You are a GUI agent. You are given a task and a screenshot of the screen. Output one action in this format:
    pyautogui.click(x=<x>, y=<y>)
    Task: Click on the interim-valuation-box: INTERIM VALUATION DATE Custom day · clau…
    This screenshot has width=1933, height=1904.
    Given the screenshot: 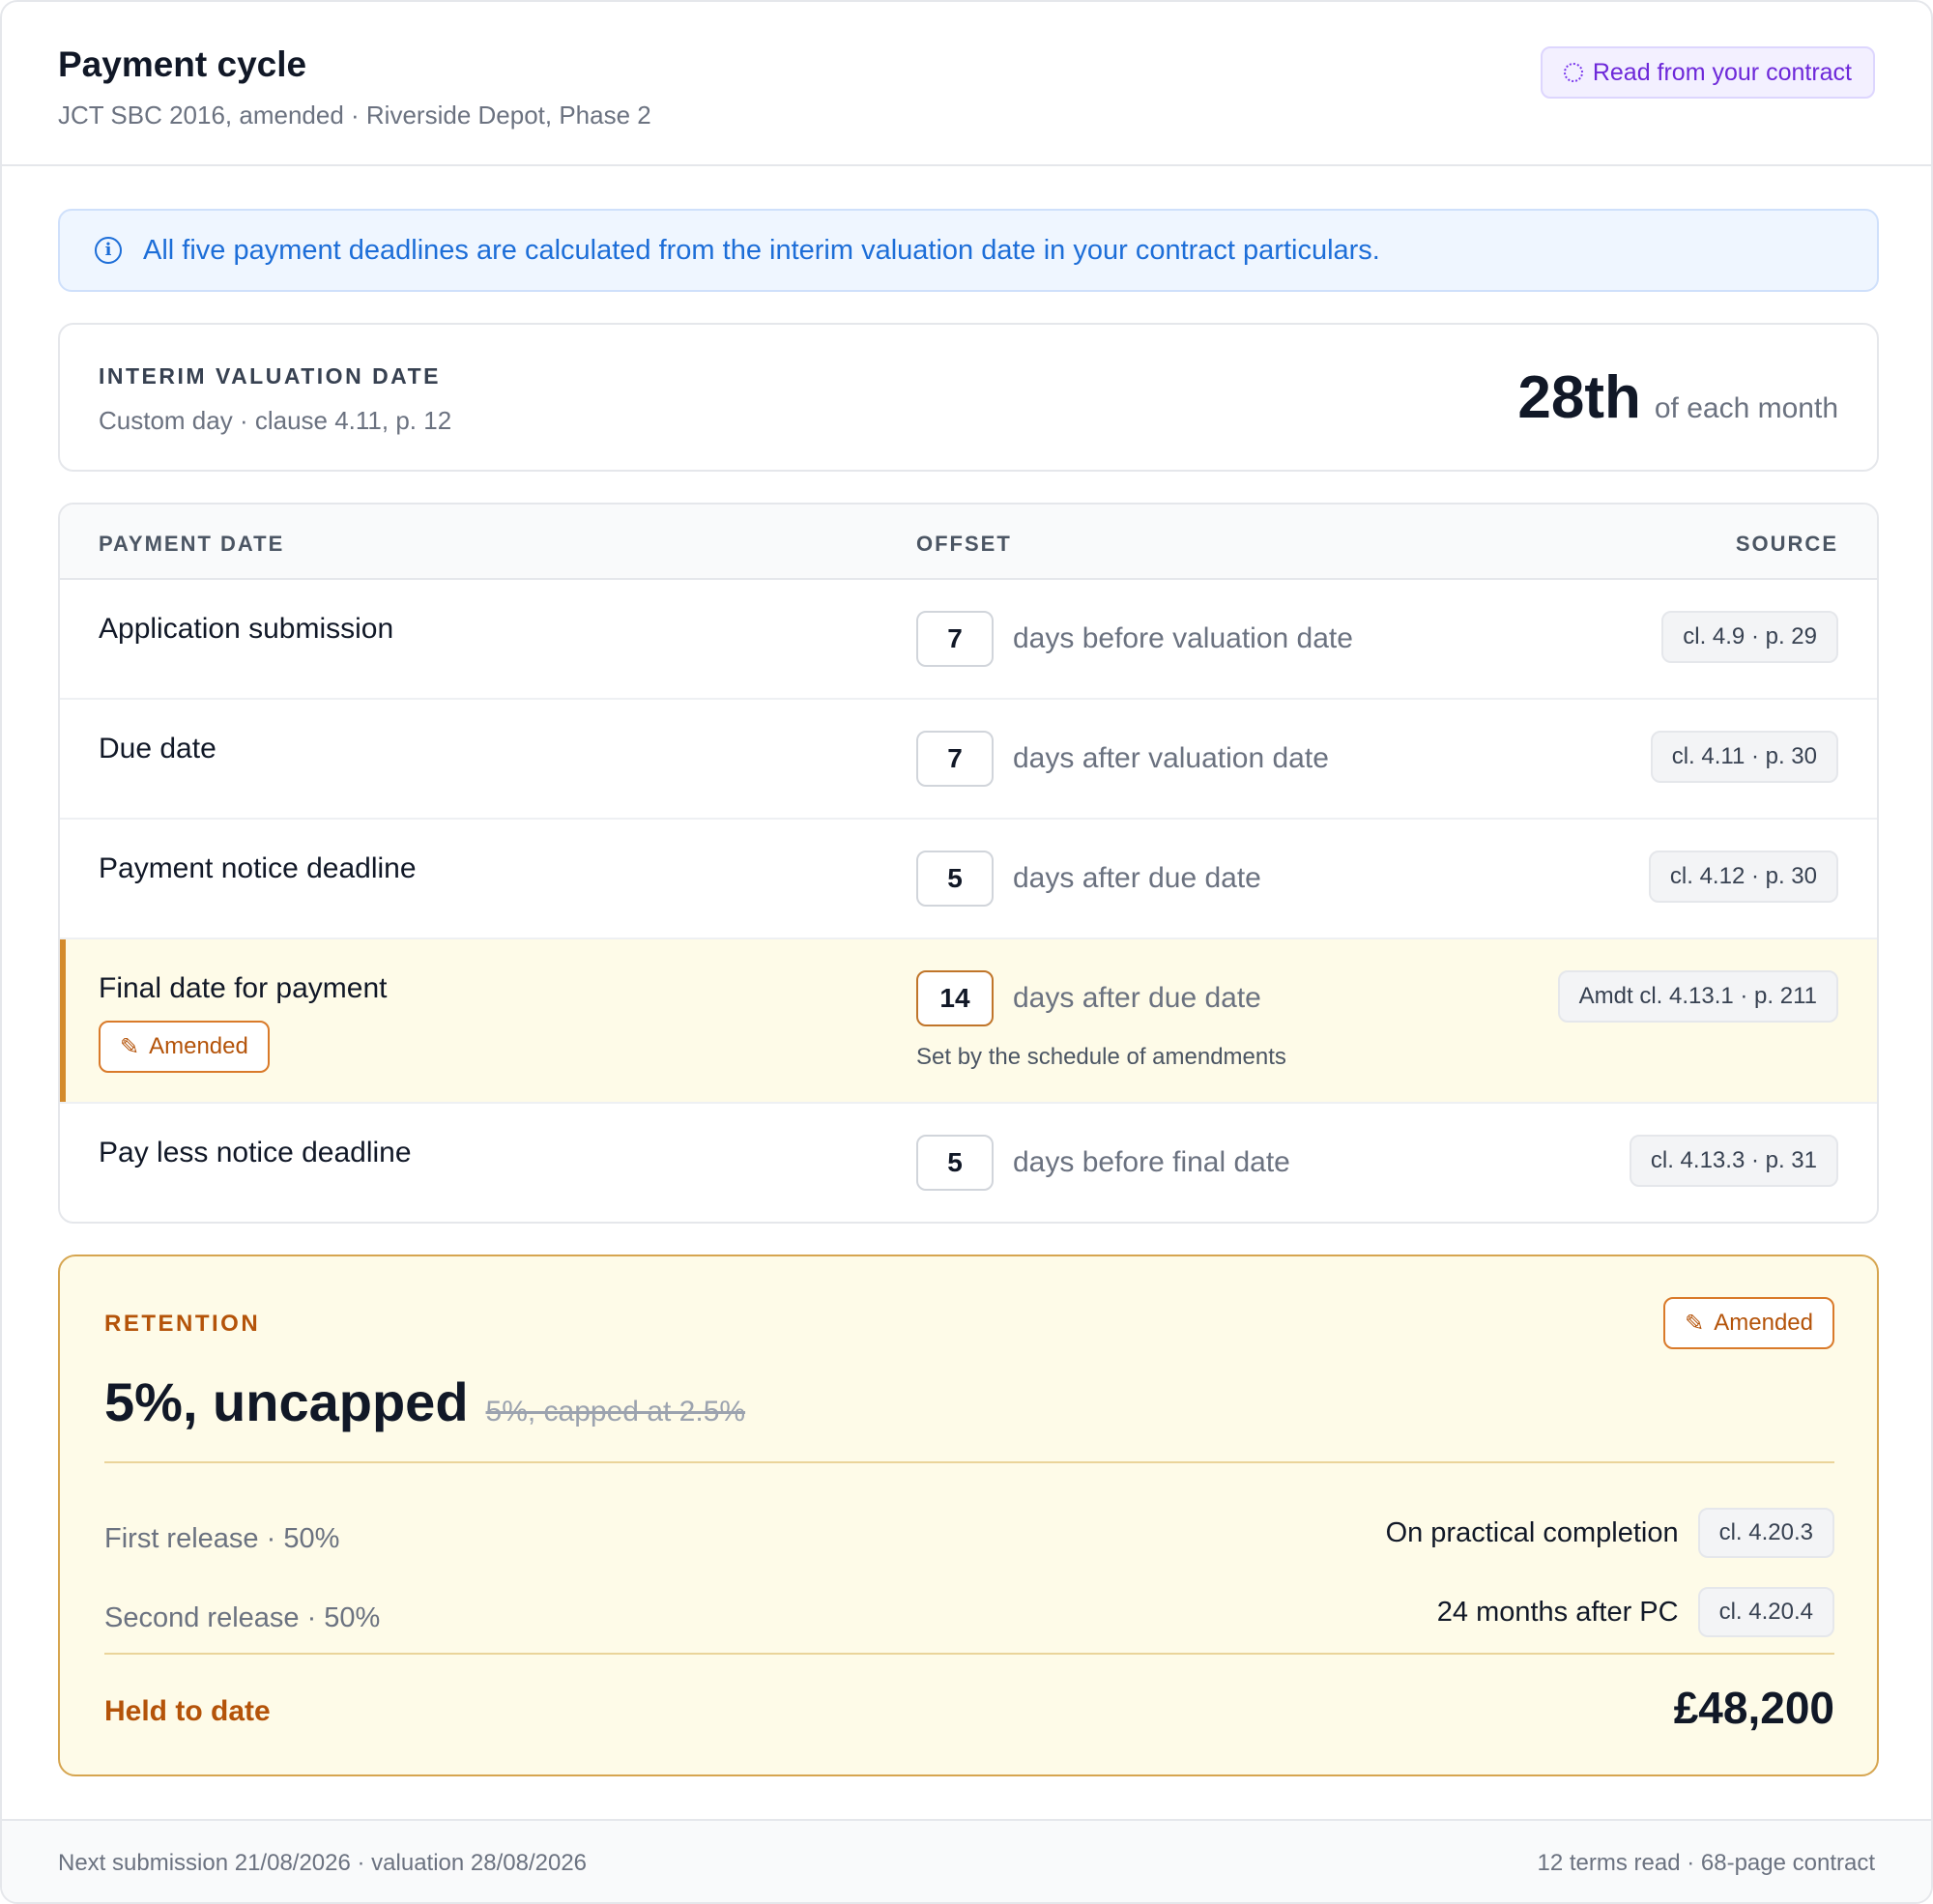 What is the action you would take?
    pyautogui.click(x=969, y=397)
    